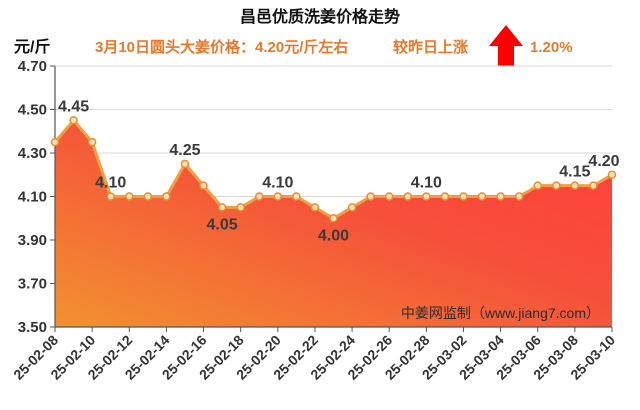  I want to click on y-tick-label: 4.30, so click(32, 153).